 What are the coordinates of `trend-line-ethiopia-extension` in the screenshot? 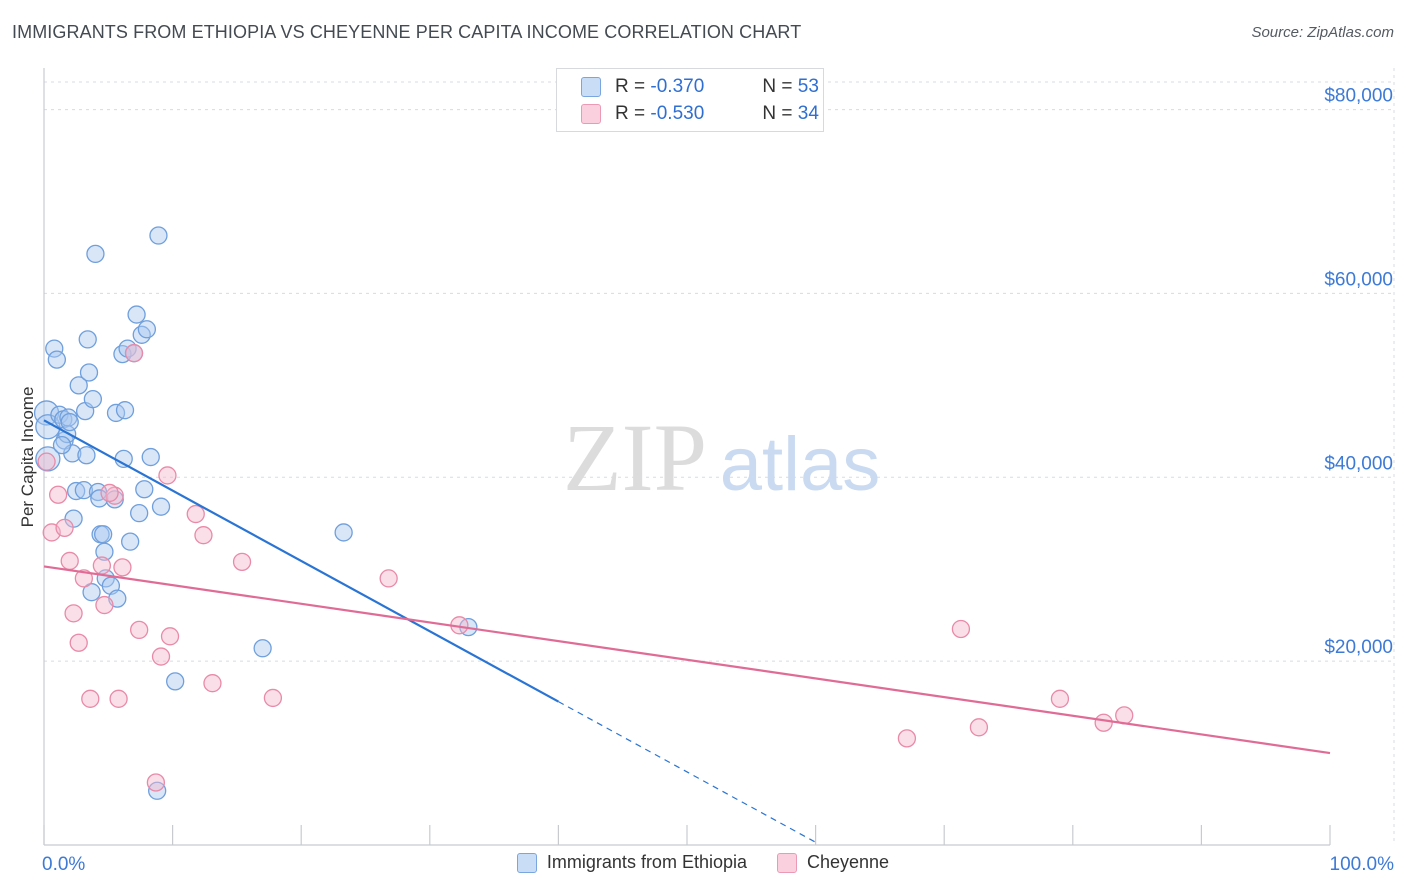 It's located at (687, 772).